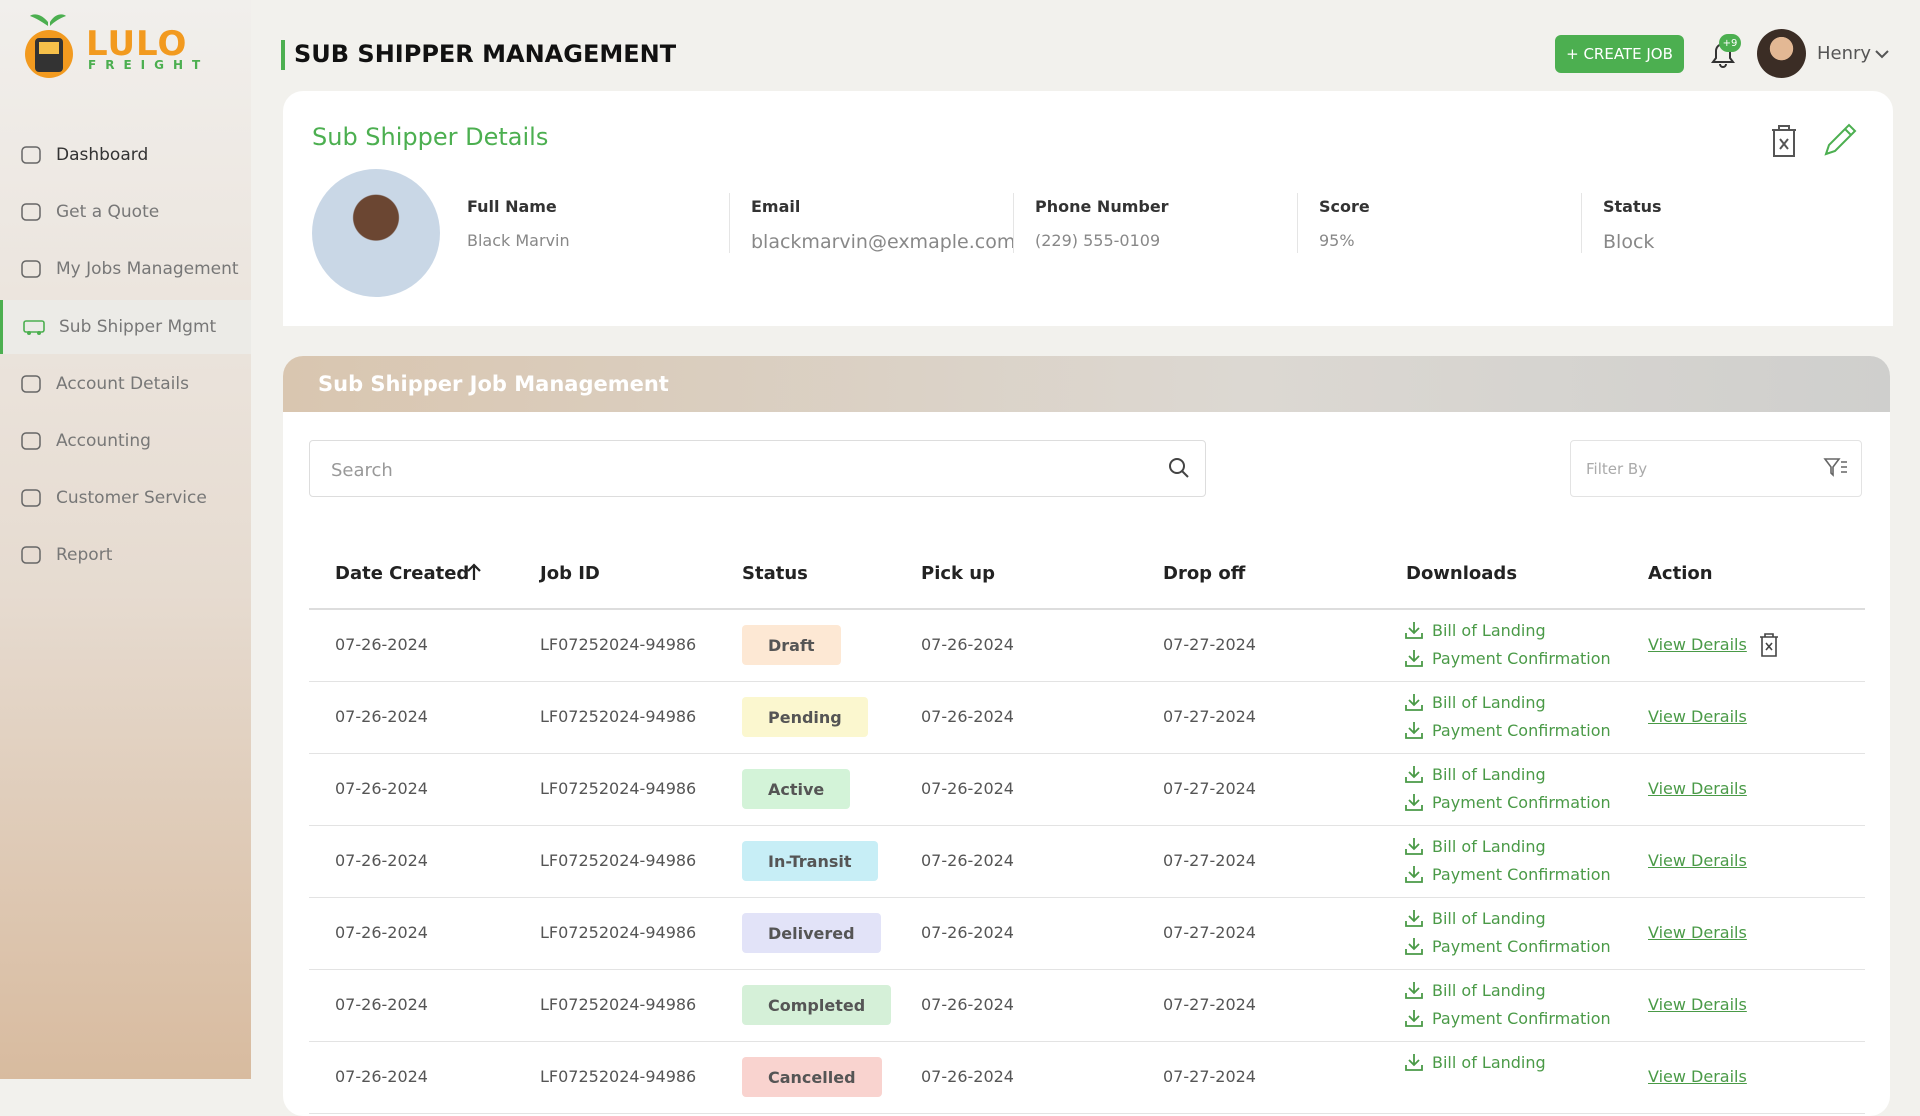 The width and height of the screenshot is (1920, 1116). Describe the element at coordinates (1344, 206) in the screenshot. I see `field-label: Score` at that location.